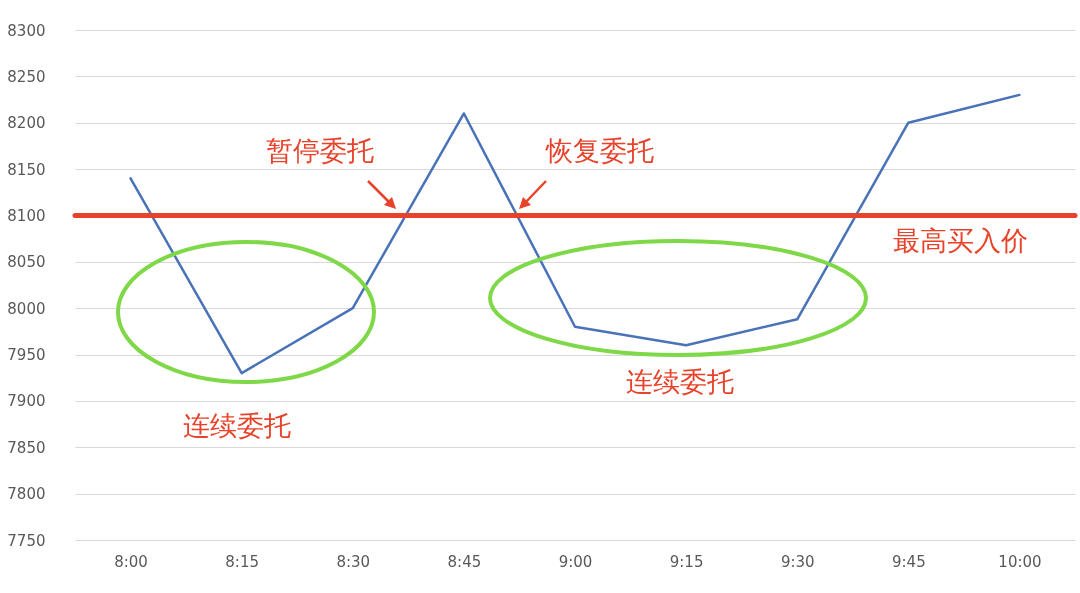 The height and width of the screenshot is (593, 1080). I want to click on y-tick-label: 7750, so click(26, 540).